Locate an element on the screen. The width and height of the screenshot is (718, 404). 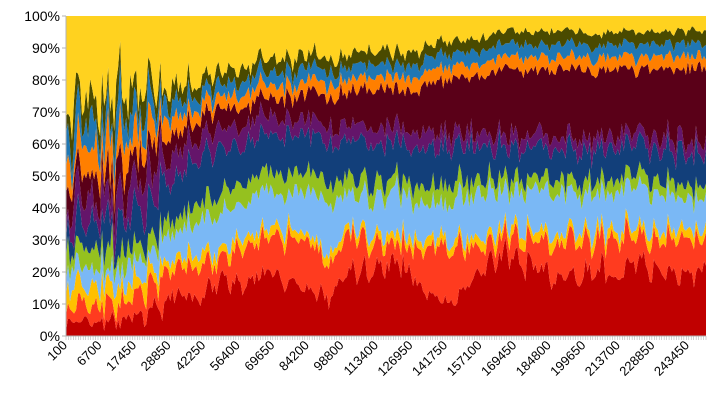
x-tick-label: 28850 is located at coordinates (156, 356).